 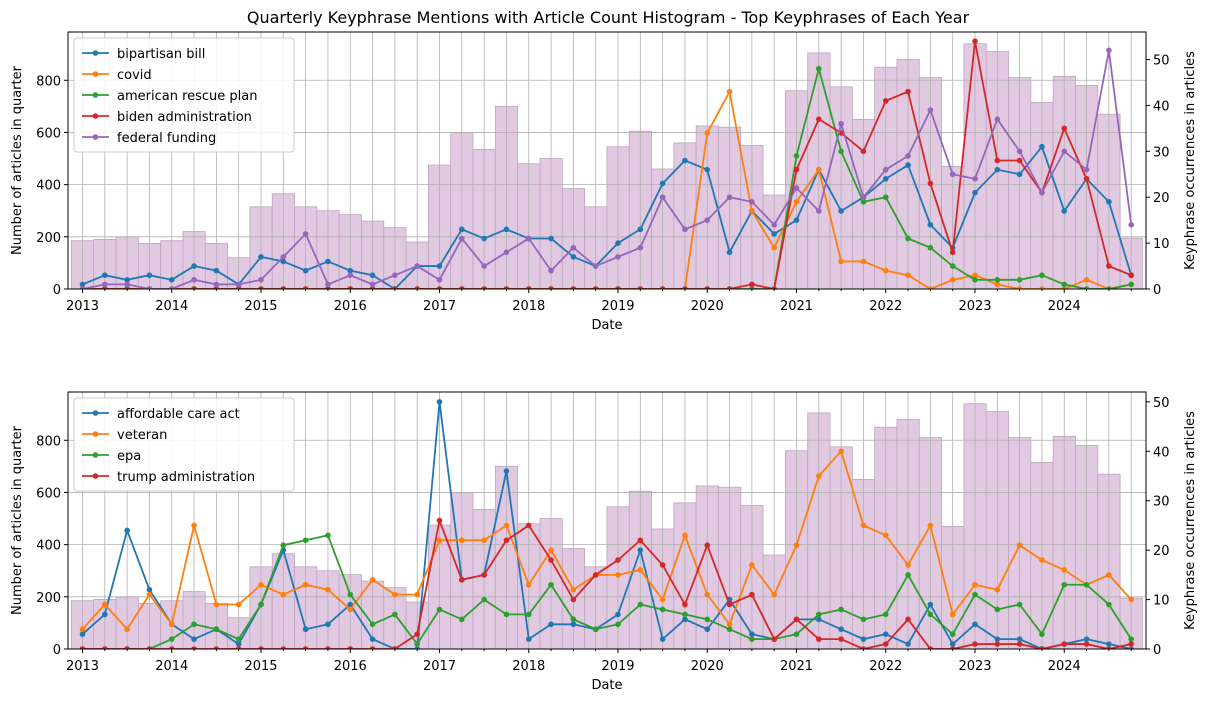 What do you see at coordinates (186, 477) in the screenshot?
I see `legend-label: trump administration` at bounding box center [186, 477].